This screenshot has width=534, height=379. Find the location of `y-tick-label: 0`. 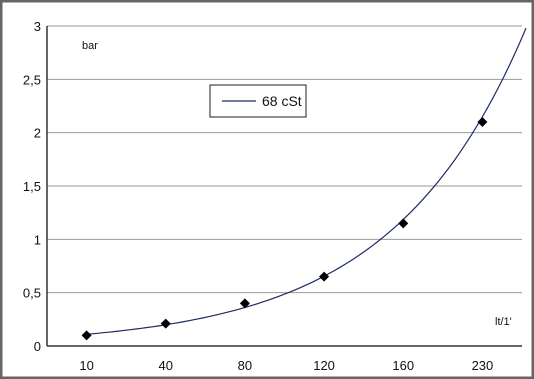

y-tick-label: 0 is located at coordinates (37, 346).